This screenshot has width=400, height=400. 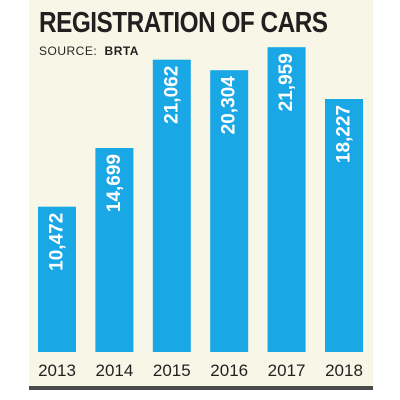 I want to click on bar-value-label: 21,959, so click(x=286, y=82).